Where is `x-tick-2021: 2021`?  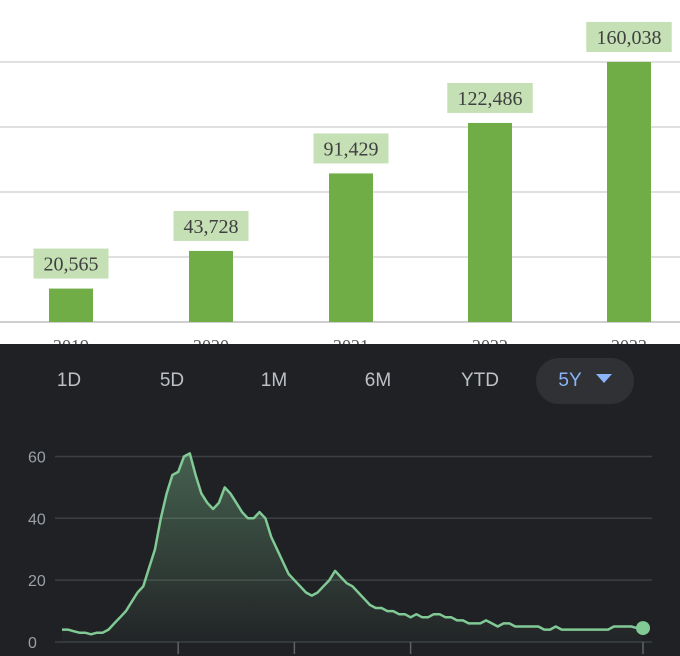 x-tick-2021: 2021 is located at coordinates (351, 340).